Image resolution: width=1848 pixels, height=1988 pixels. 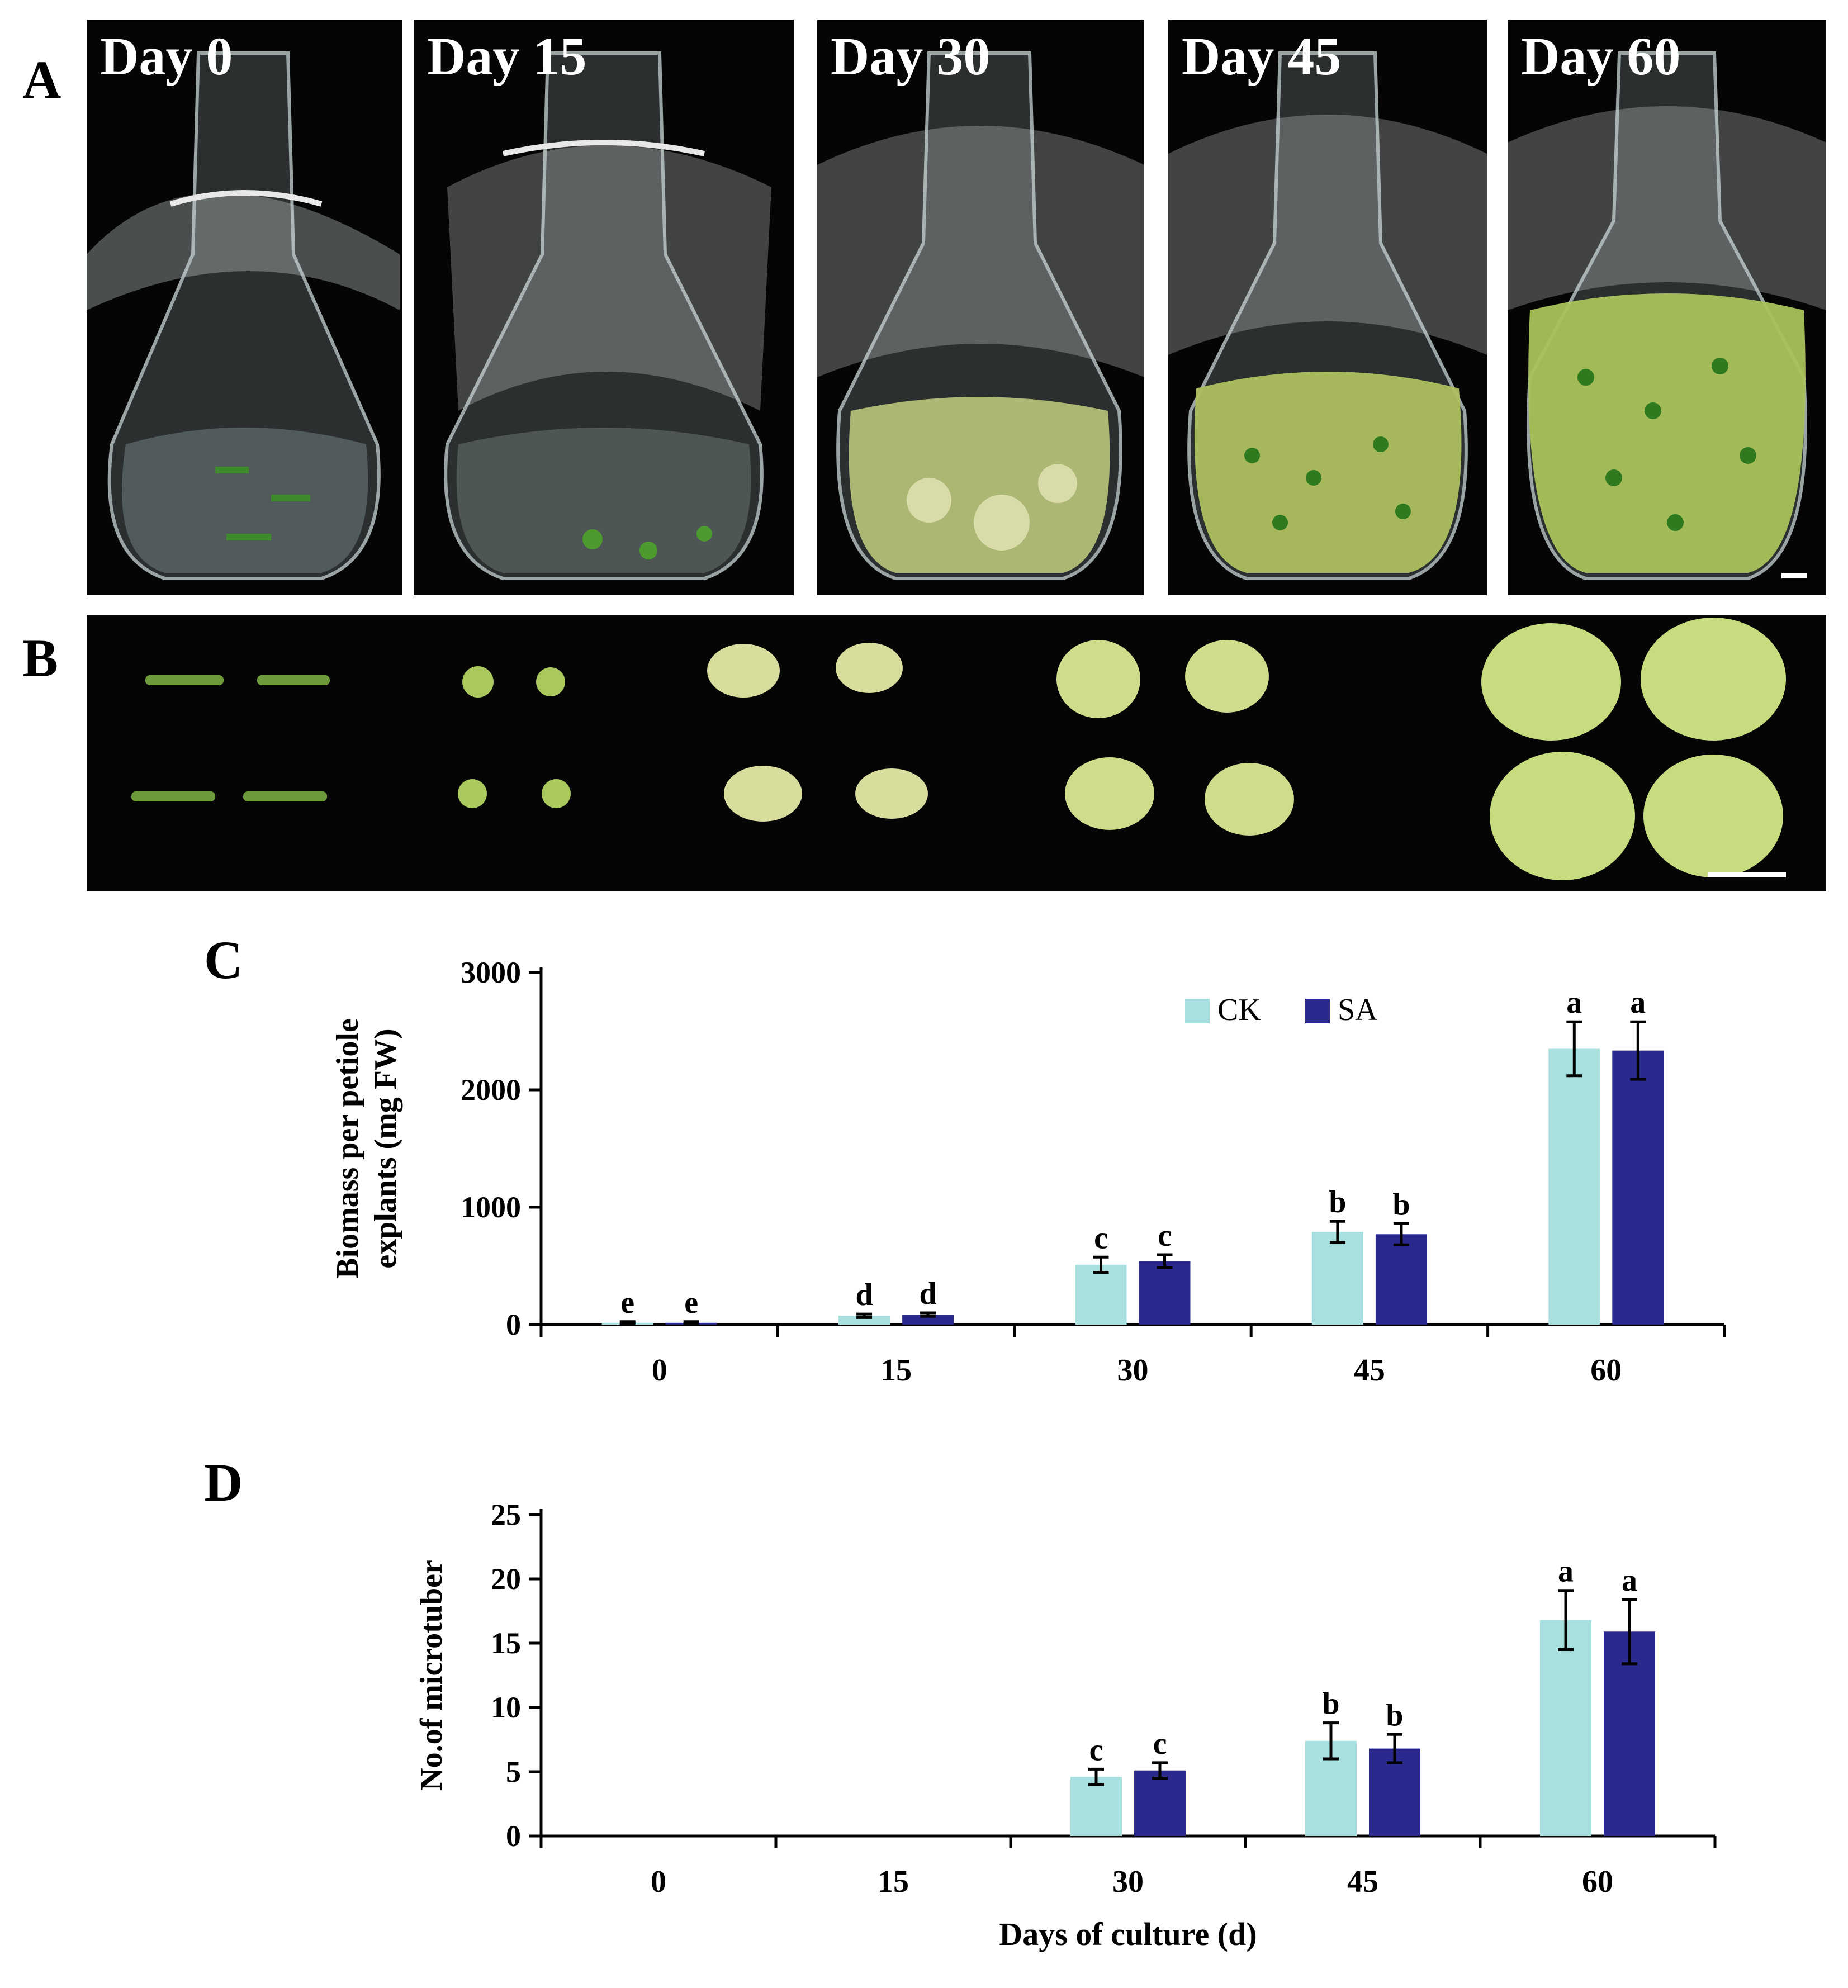 I want to click on panel-label-a: A, so click(x=41, y=80).